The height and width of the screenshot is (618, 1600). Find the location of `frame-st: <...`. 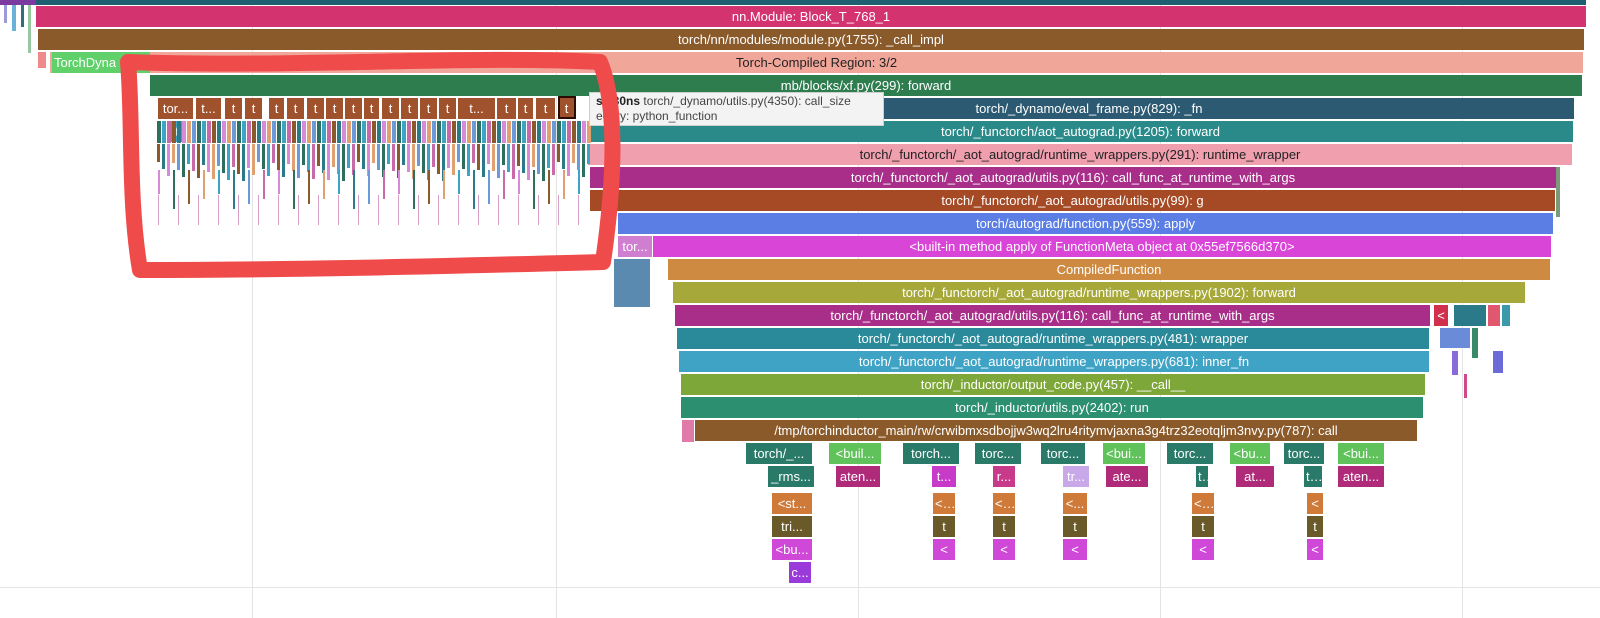

frame-st: <... is located at coordinates (1004, 503).